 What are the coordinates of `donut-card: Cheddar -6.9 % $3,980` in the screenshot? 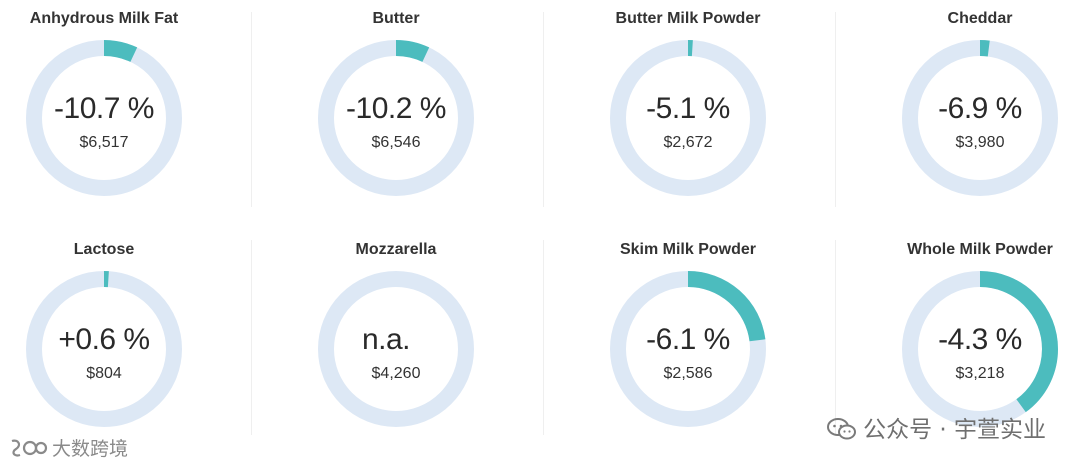 It's located at (975, 115).